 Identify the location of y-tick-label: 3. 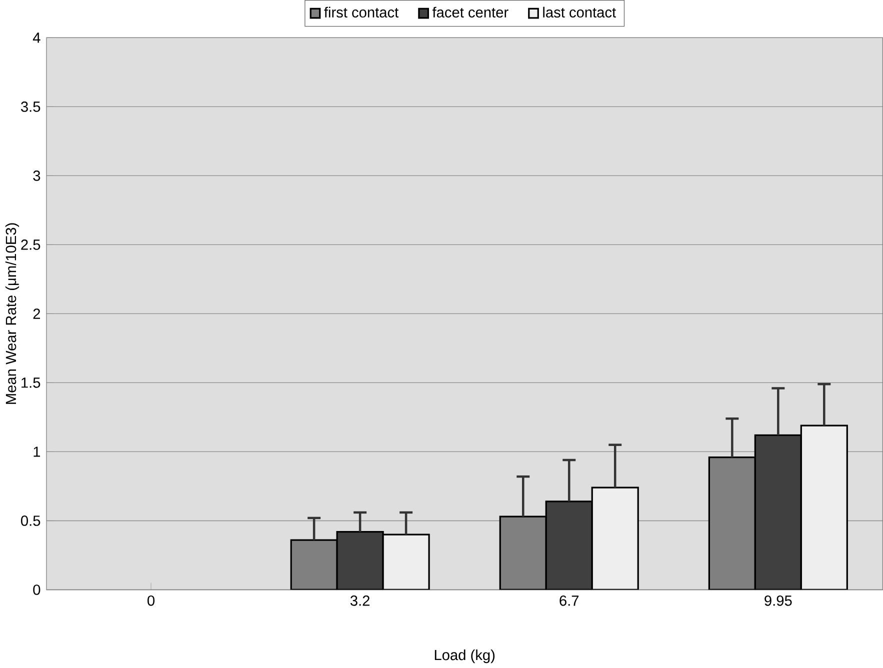
(36, 175).